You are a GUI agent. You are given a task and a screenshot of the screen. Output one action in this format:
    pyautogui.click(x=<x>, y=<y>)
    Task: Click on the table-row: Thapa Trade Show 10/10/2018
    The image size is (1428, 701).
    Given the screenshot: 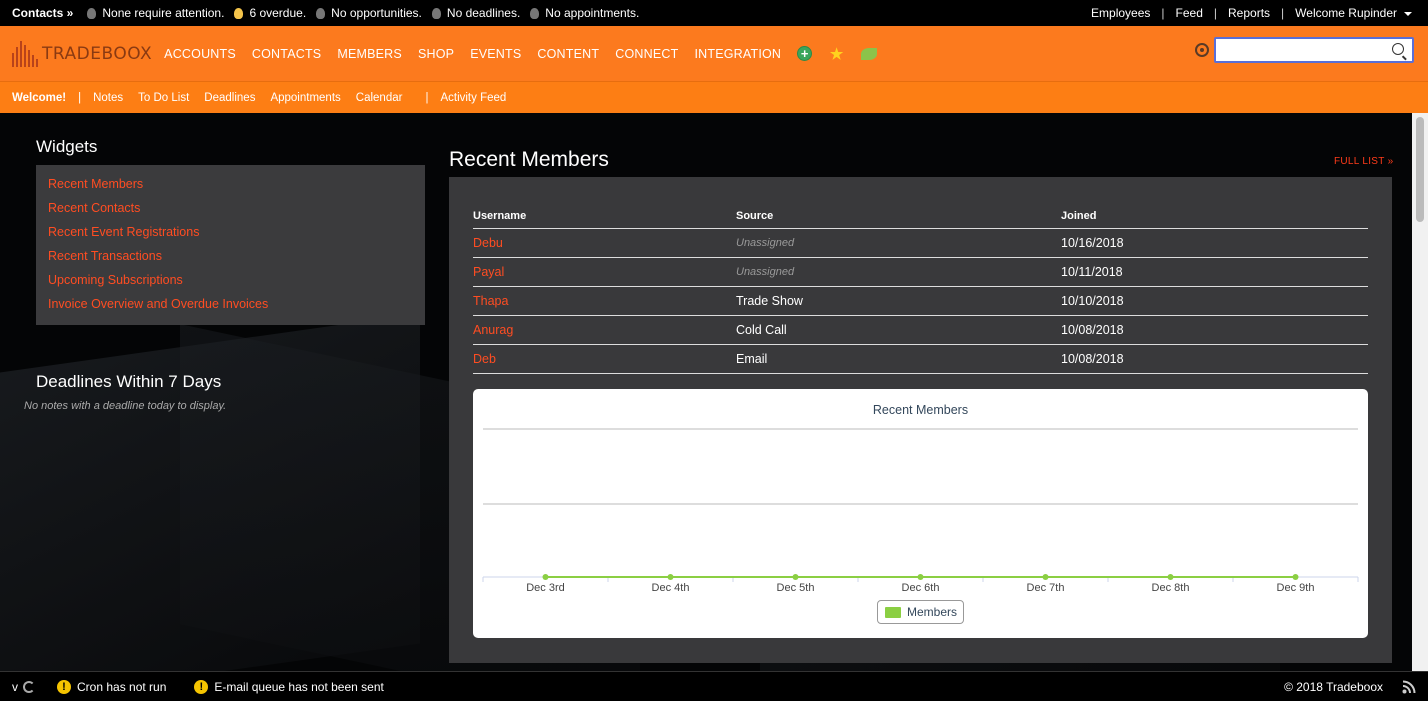 What is the action you would take?
    pyautogui.click(x=920, y=301)
    